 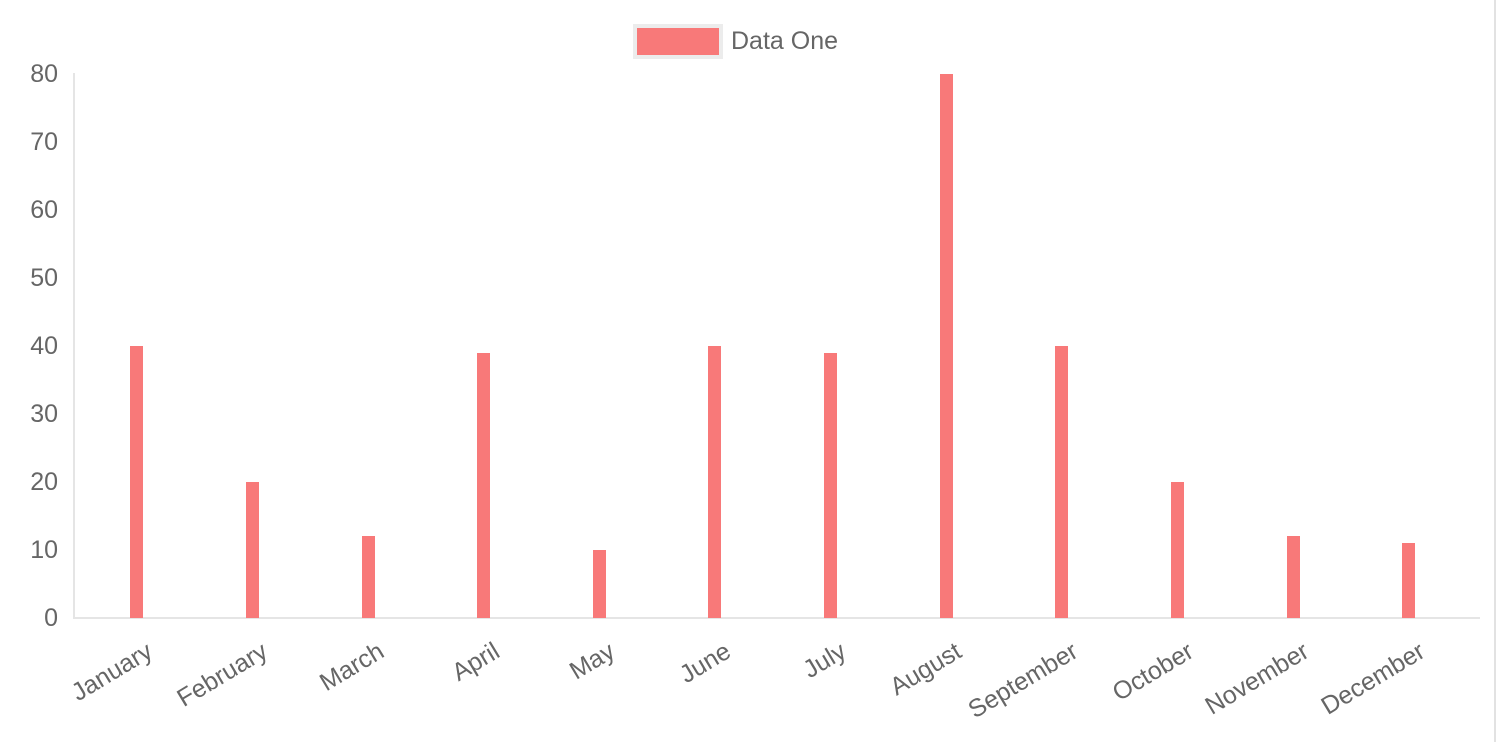 I want to click on x-tick-label-january: January, so click(x=112, y=672).